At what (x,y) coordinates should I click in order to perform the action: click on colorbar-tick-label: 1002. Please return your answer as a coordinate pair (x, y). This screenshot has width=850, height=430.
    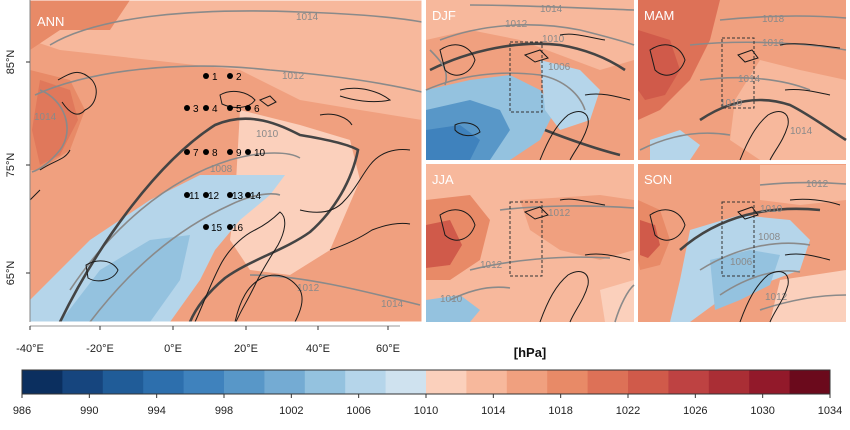
    Looking at the image, I should click on (291, 411).